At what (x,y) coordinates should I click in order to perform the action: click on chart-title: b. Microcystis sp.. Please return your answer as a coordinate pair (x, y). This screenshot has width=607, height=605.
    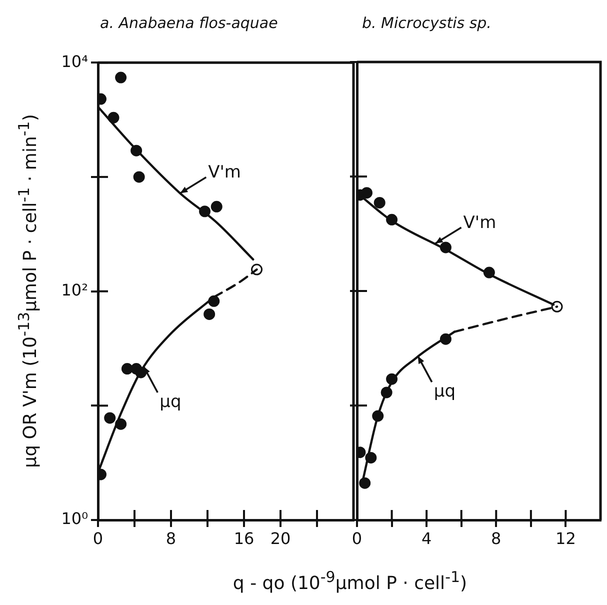
    Looking at the image, I should click on (427, 23).